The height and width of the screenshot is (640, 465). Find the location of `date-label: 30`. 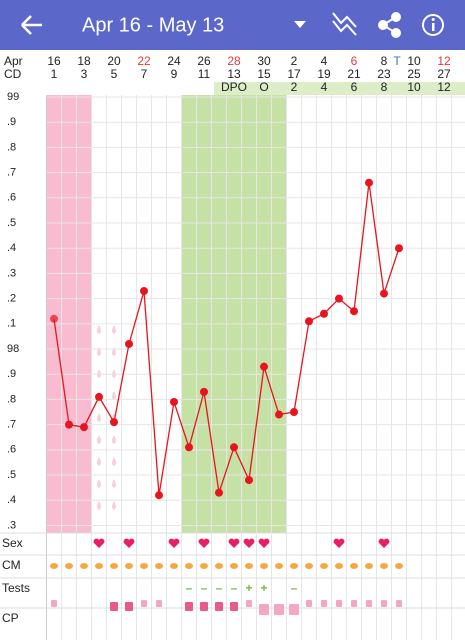

date-label: 30 is located at coordinates (264, 61).